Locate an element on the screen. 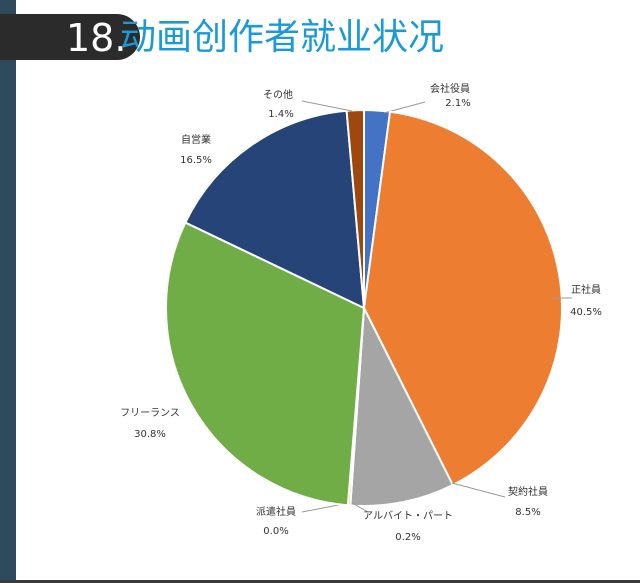 The image size is (640, 583). value-label-slice-5: 0.0% is located at coordinates (275, 531).